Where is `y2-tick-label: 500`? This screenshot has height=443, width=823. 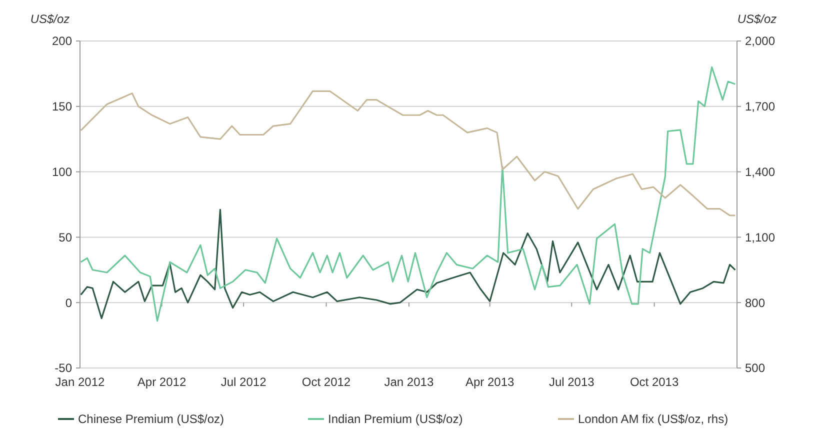 y2-tick-label: 500 is located at coordinates (755, 368).